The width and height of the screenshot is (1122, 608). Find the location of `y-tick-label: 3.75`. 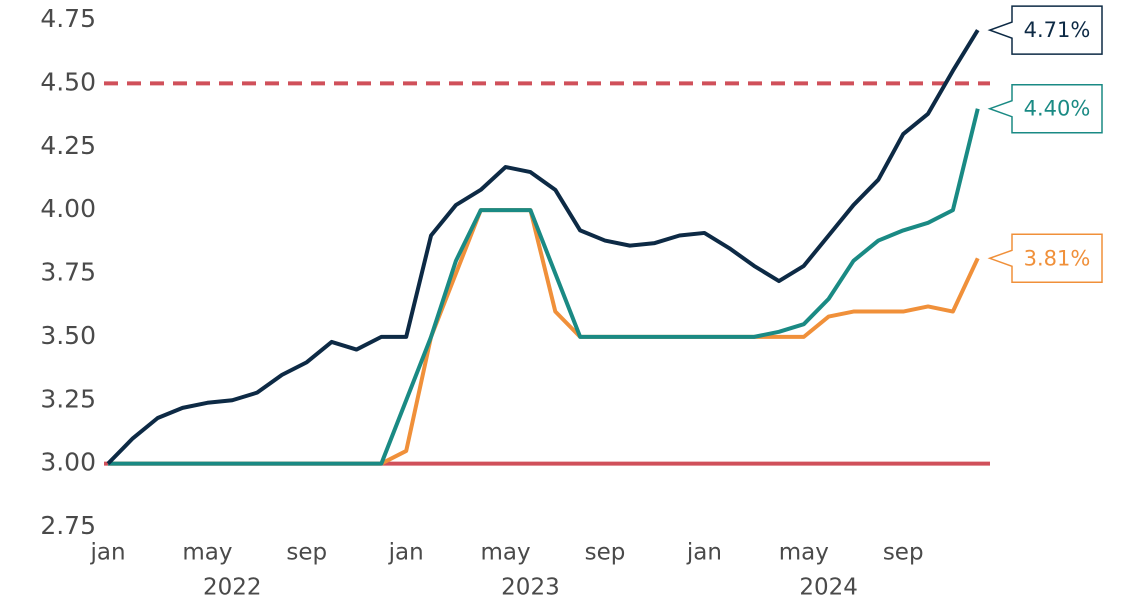

y-tick-label: 3.75 is located at coordinates (68, 272).